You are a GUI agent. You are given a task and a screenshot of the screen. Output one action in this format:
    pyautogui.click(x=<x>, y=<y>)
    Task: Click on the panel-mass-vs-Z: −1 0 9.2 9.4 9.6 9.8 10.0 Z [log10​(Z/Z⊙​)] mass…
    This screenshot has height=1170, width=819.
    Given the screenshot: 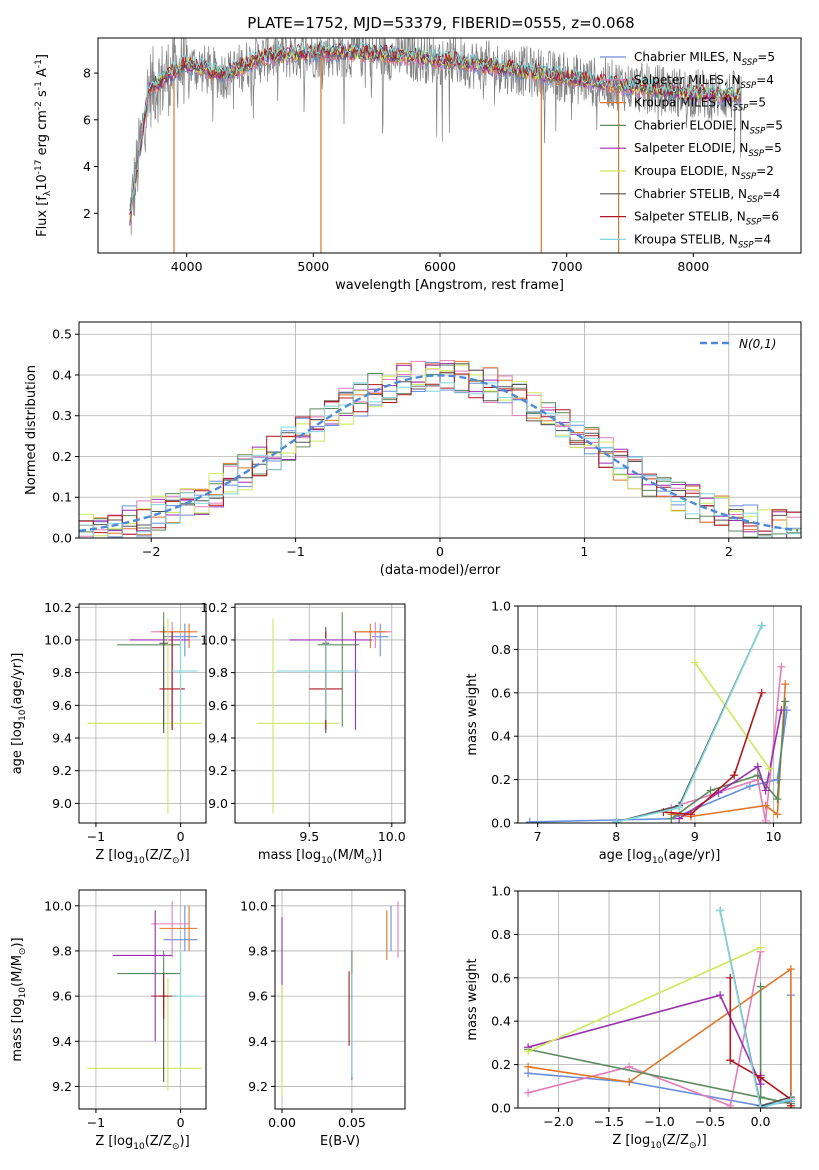 What is the action you would take?
    pyautogui.click(x=108, y=1020)
    